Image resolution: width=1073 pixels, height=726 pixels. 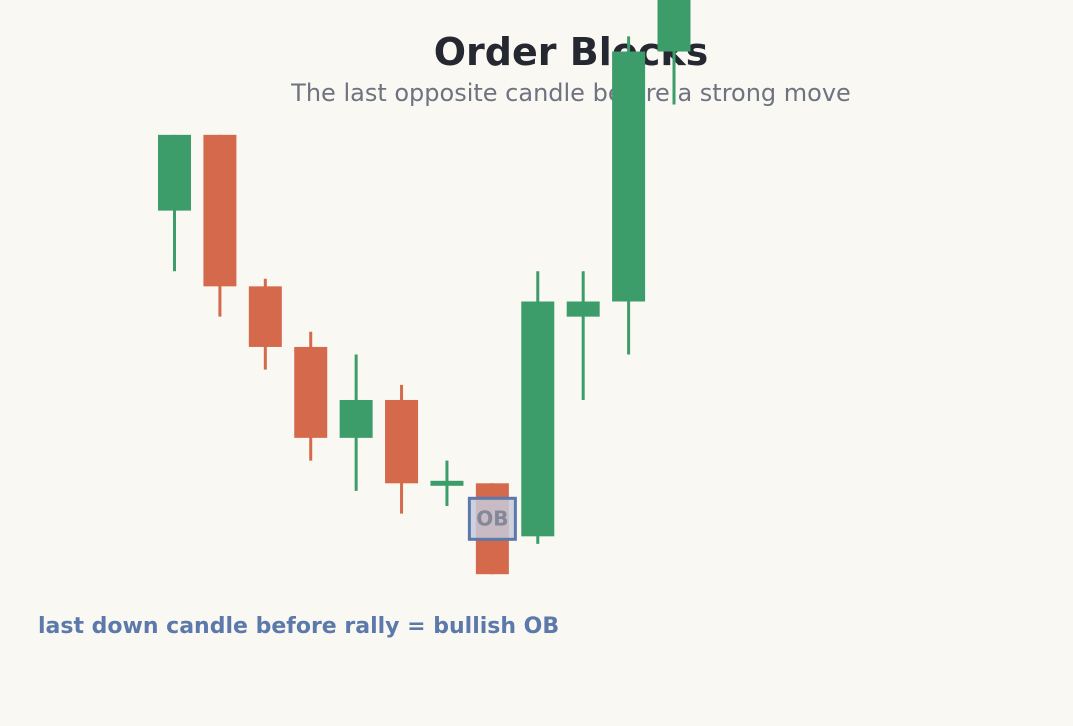 I want to click on order-block-label: OB, so click(x=492, y=518).